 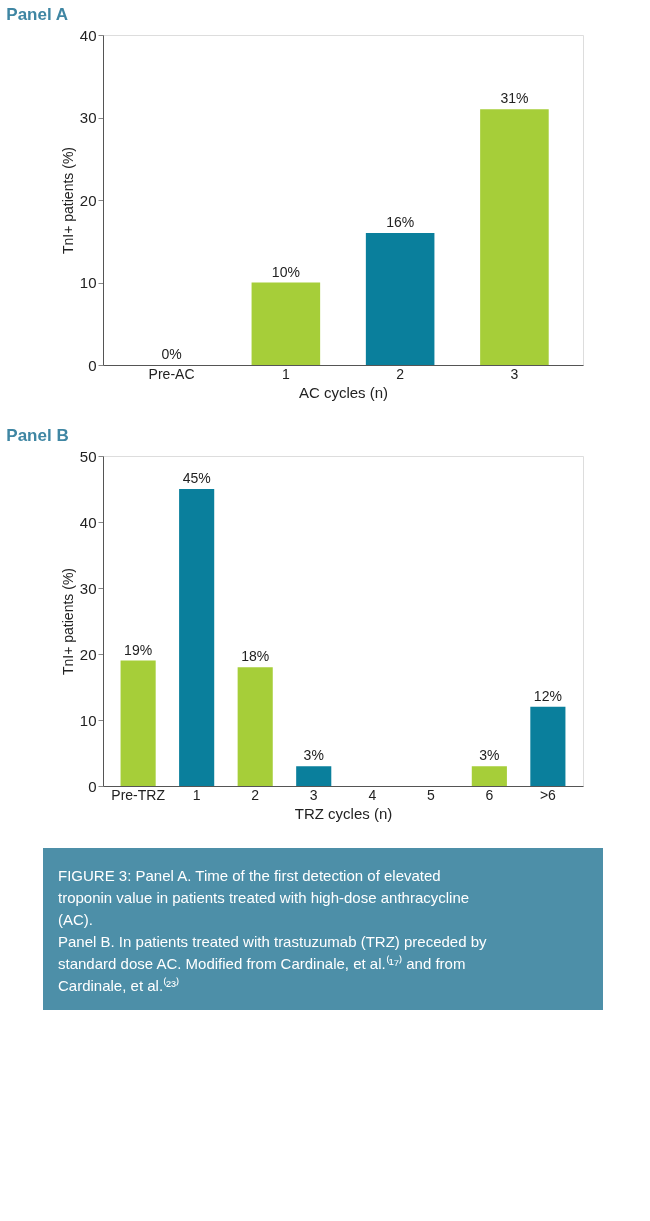 What do you see at coordinates (514, 98) in the screenshot?
I see `data-label: 31%` at bounding box center [514, 98].